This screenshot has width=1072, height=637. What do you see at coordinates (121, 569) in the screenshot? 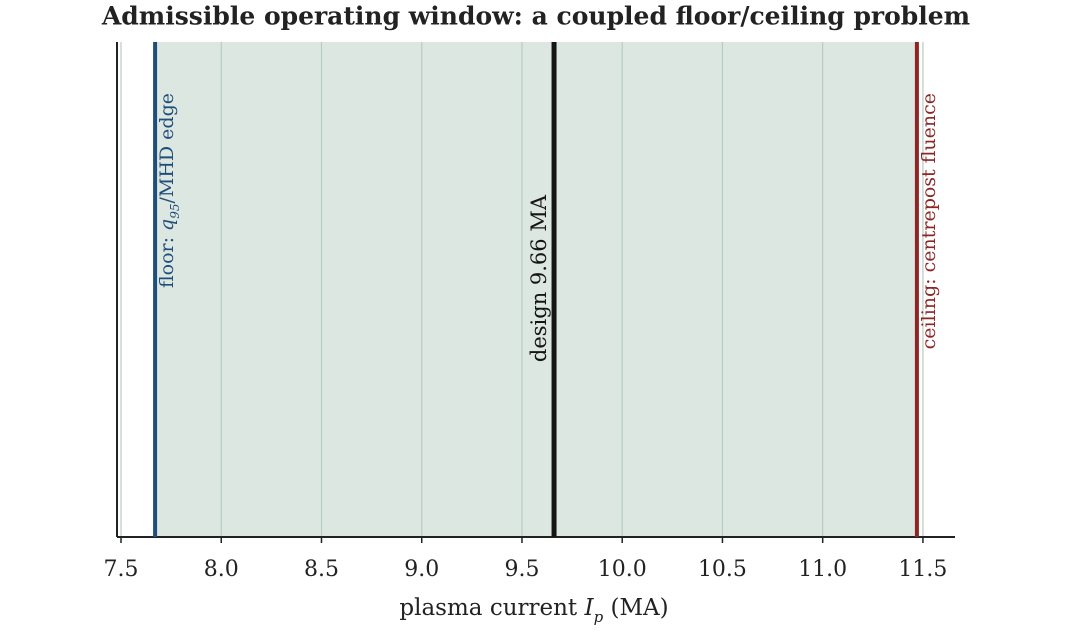
I see `x-tick-label: 7.5` at bounding box center [121, 569].